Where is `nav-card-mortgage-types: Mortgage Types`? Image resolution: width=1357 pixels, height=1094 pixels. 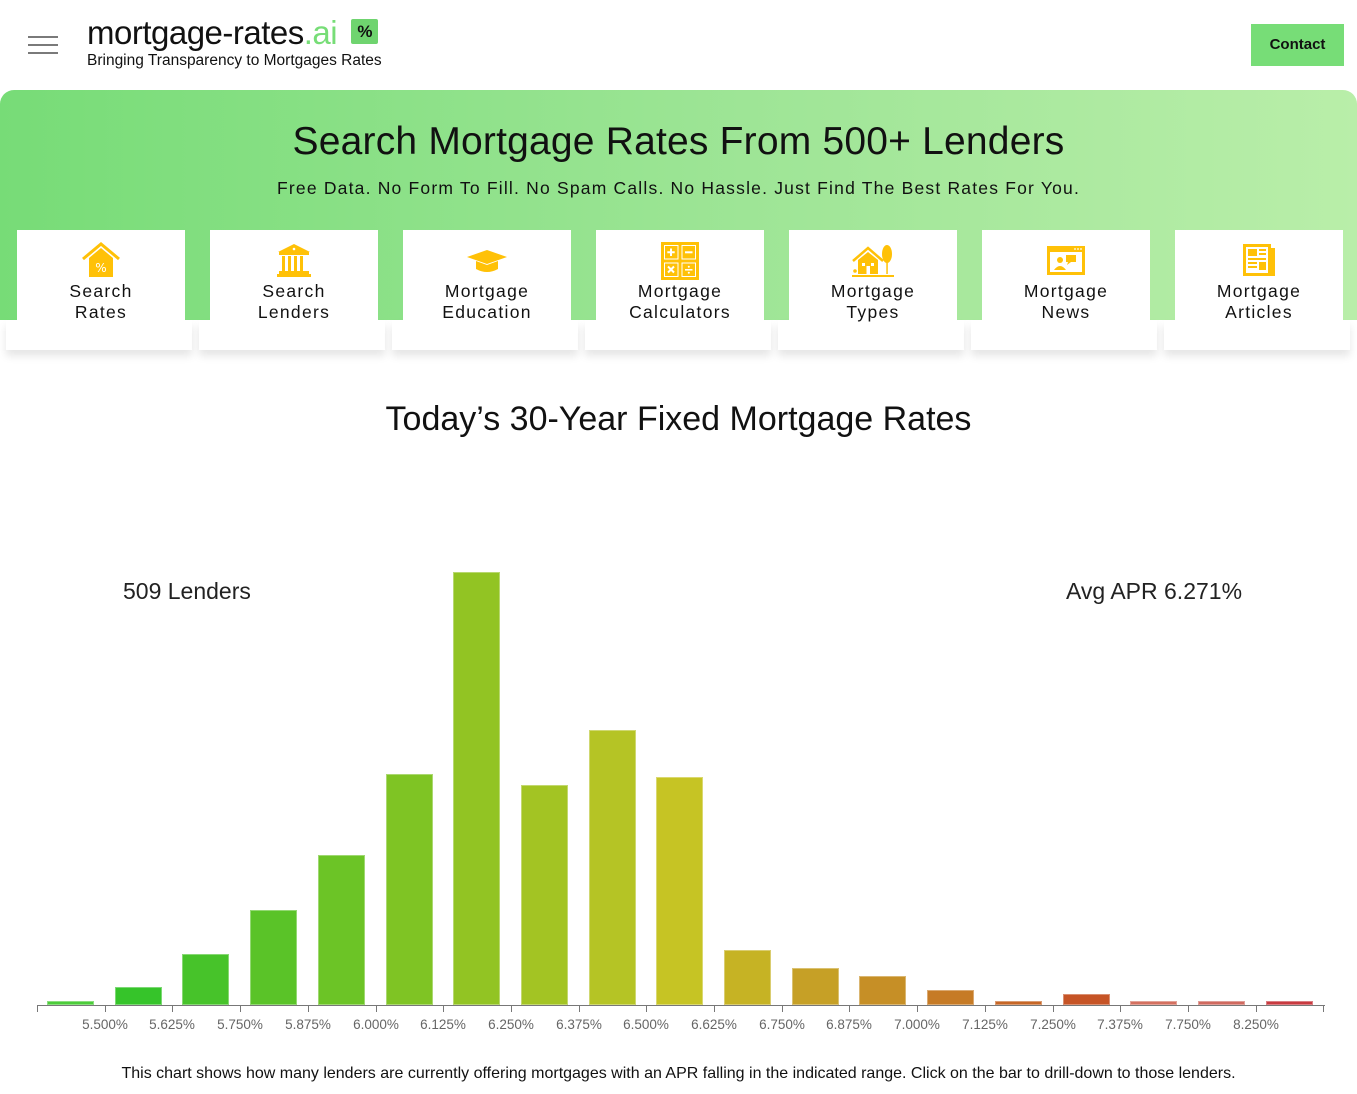 nav-card-mortgage-types: Mortgage Types is located at coordinates (873, 276).